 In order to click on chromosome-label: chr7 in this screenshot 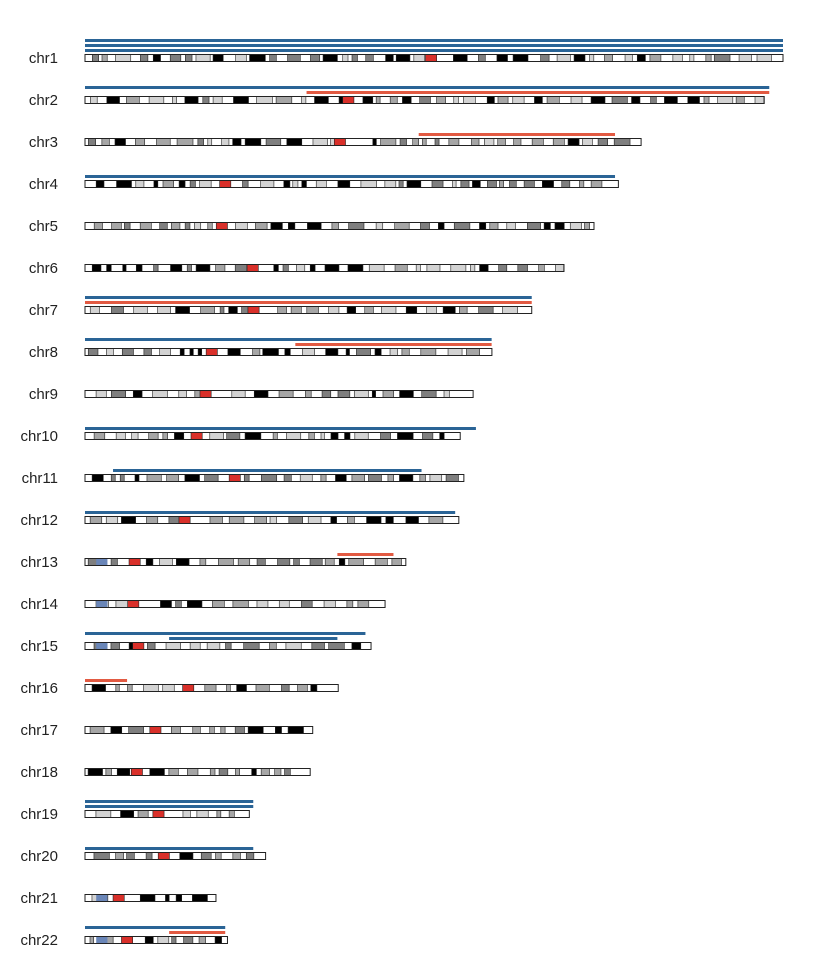, I will do `click(43, 310)`.